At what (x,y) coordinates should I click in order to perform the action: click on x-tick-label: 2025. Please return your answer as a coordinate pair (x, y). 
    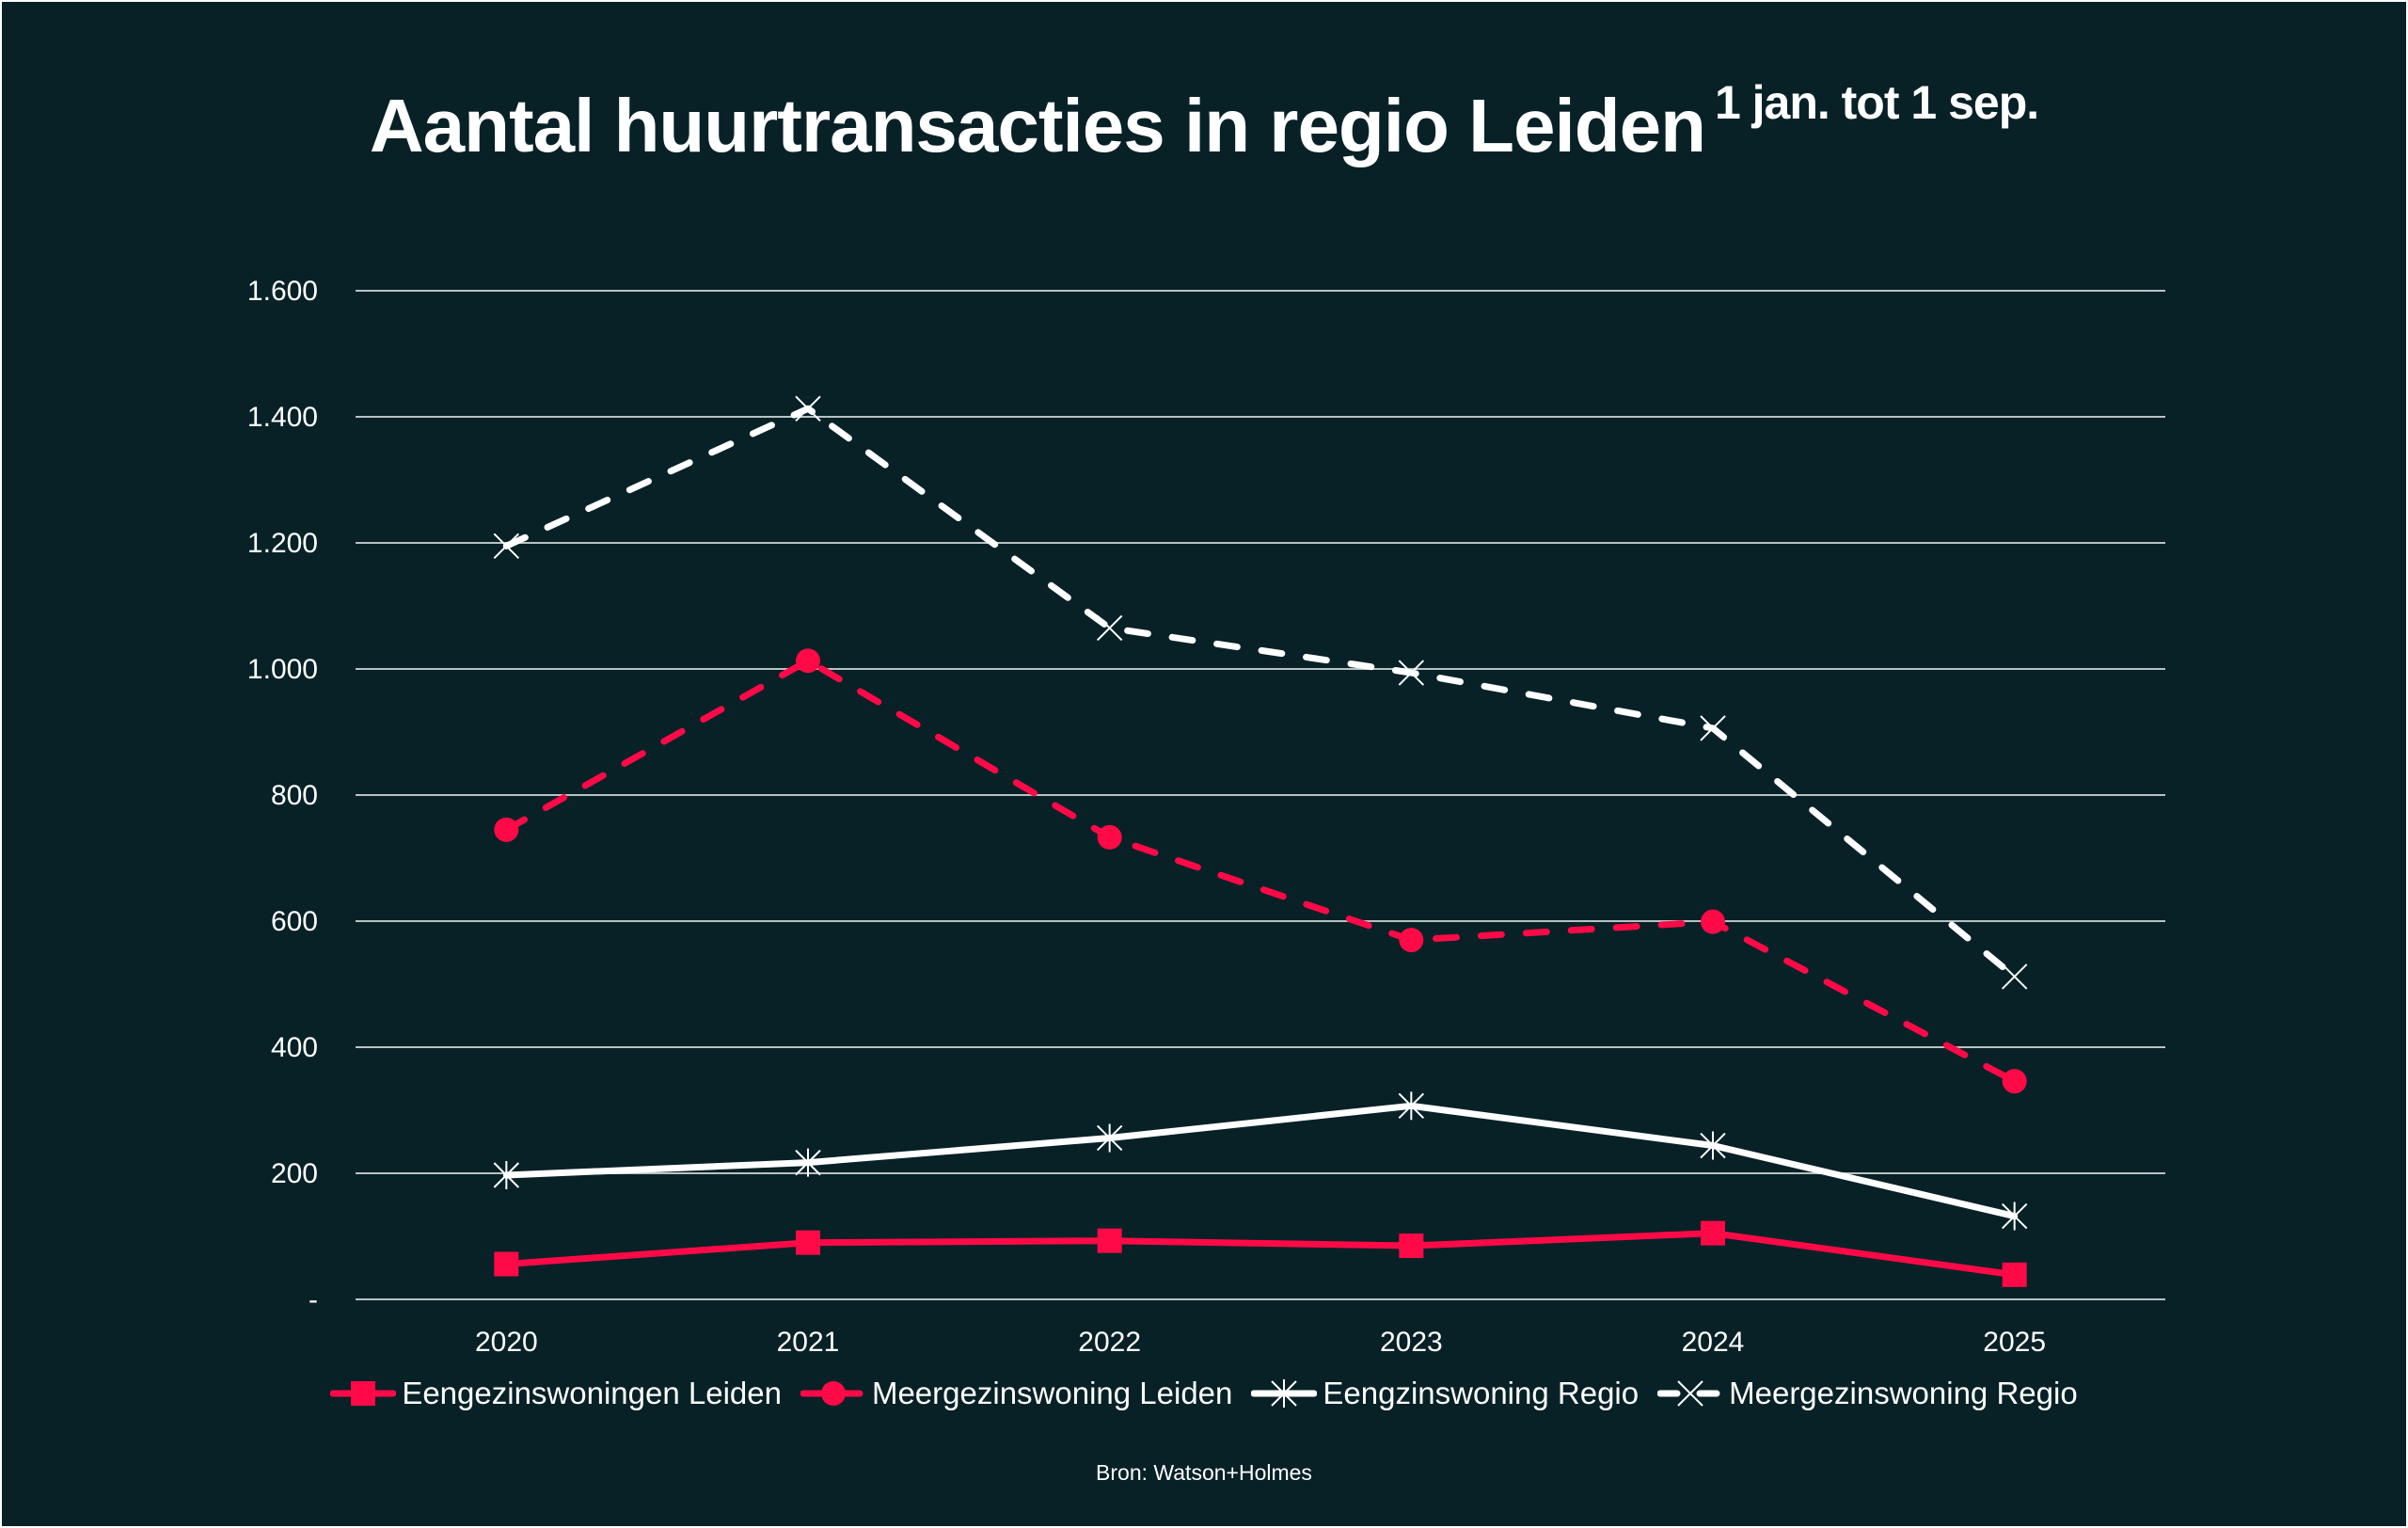
    Looking at the image, I should click on (2015, 1342).